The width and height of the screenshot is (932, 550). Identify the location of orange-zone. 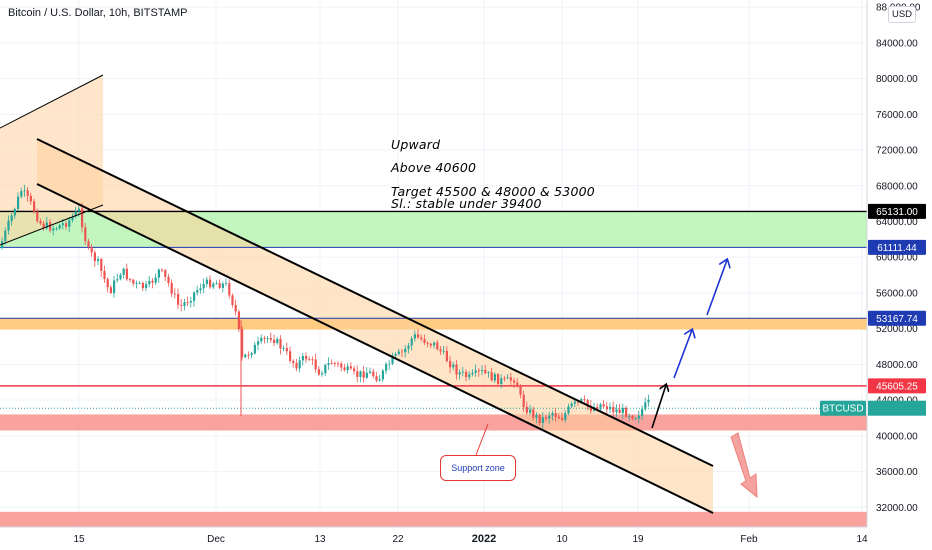
(433, 324).